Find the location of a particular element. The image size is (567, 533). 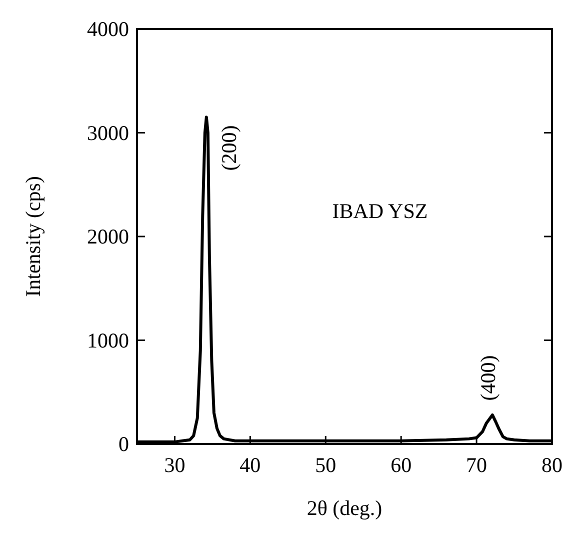

x-tick-label: 40 is located at coordinates (250, 465).